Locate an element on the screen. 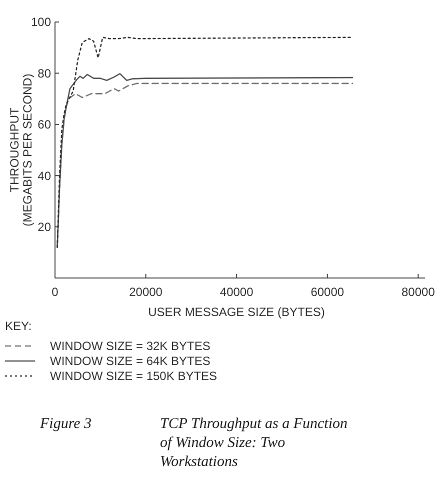 This screenshot has width=435, height=499. y-tick-label: 40 is located at coordinates (45, 175).